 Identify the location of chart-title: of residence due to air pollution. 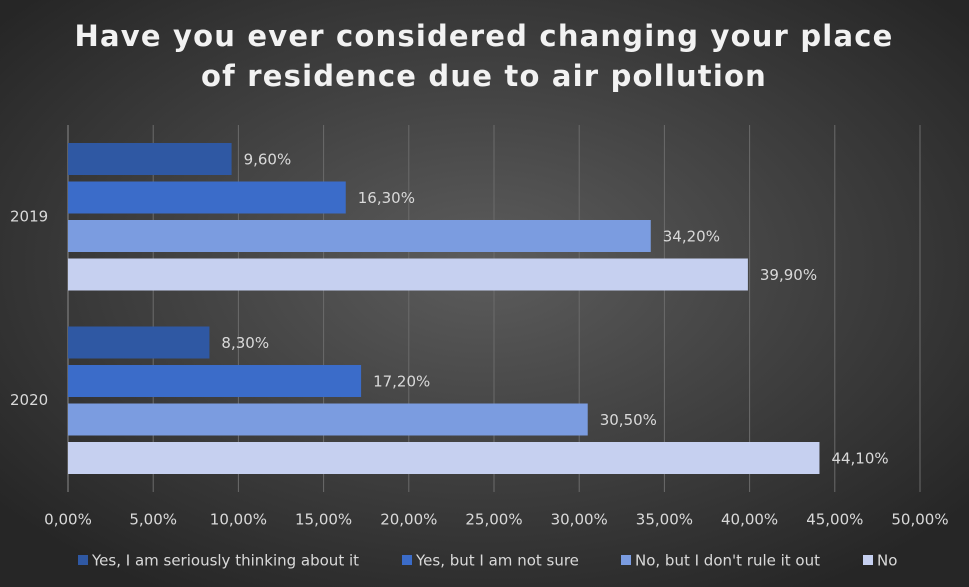
(484, 76).